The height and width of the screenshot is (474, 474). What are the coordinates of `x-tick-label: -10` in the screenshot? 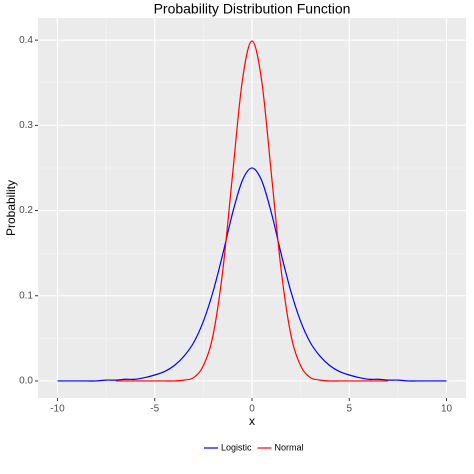 It's located at (57, 409).